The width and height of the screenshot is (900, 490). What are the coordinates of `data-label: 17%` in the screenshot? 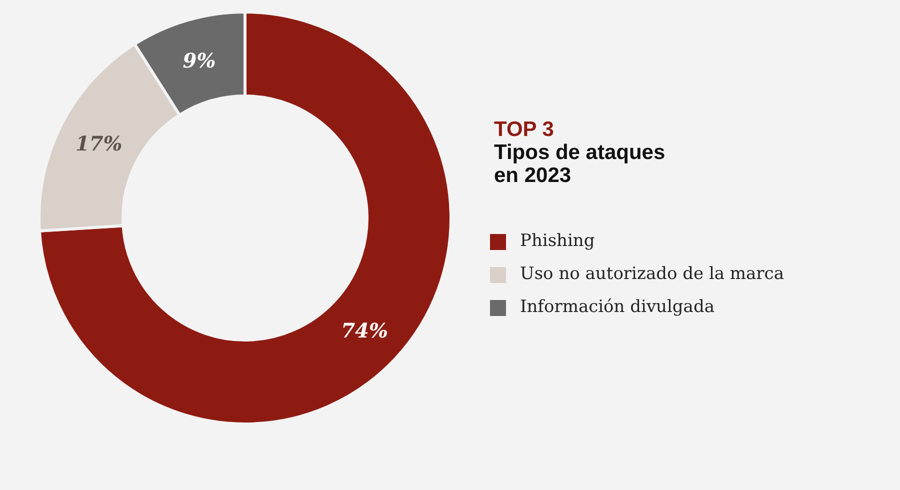 It's located at (98, 144).